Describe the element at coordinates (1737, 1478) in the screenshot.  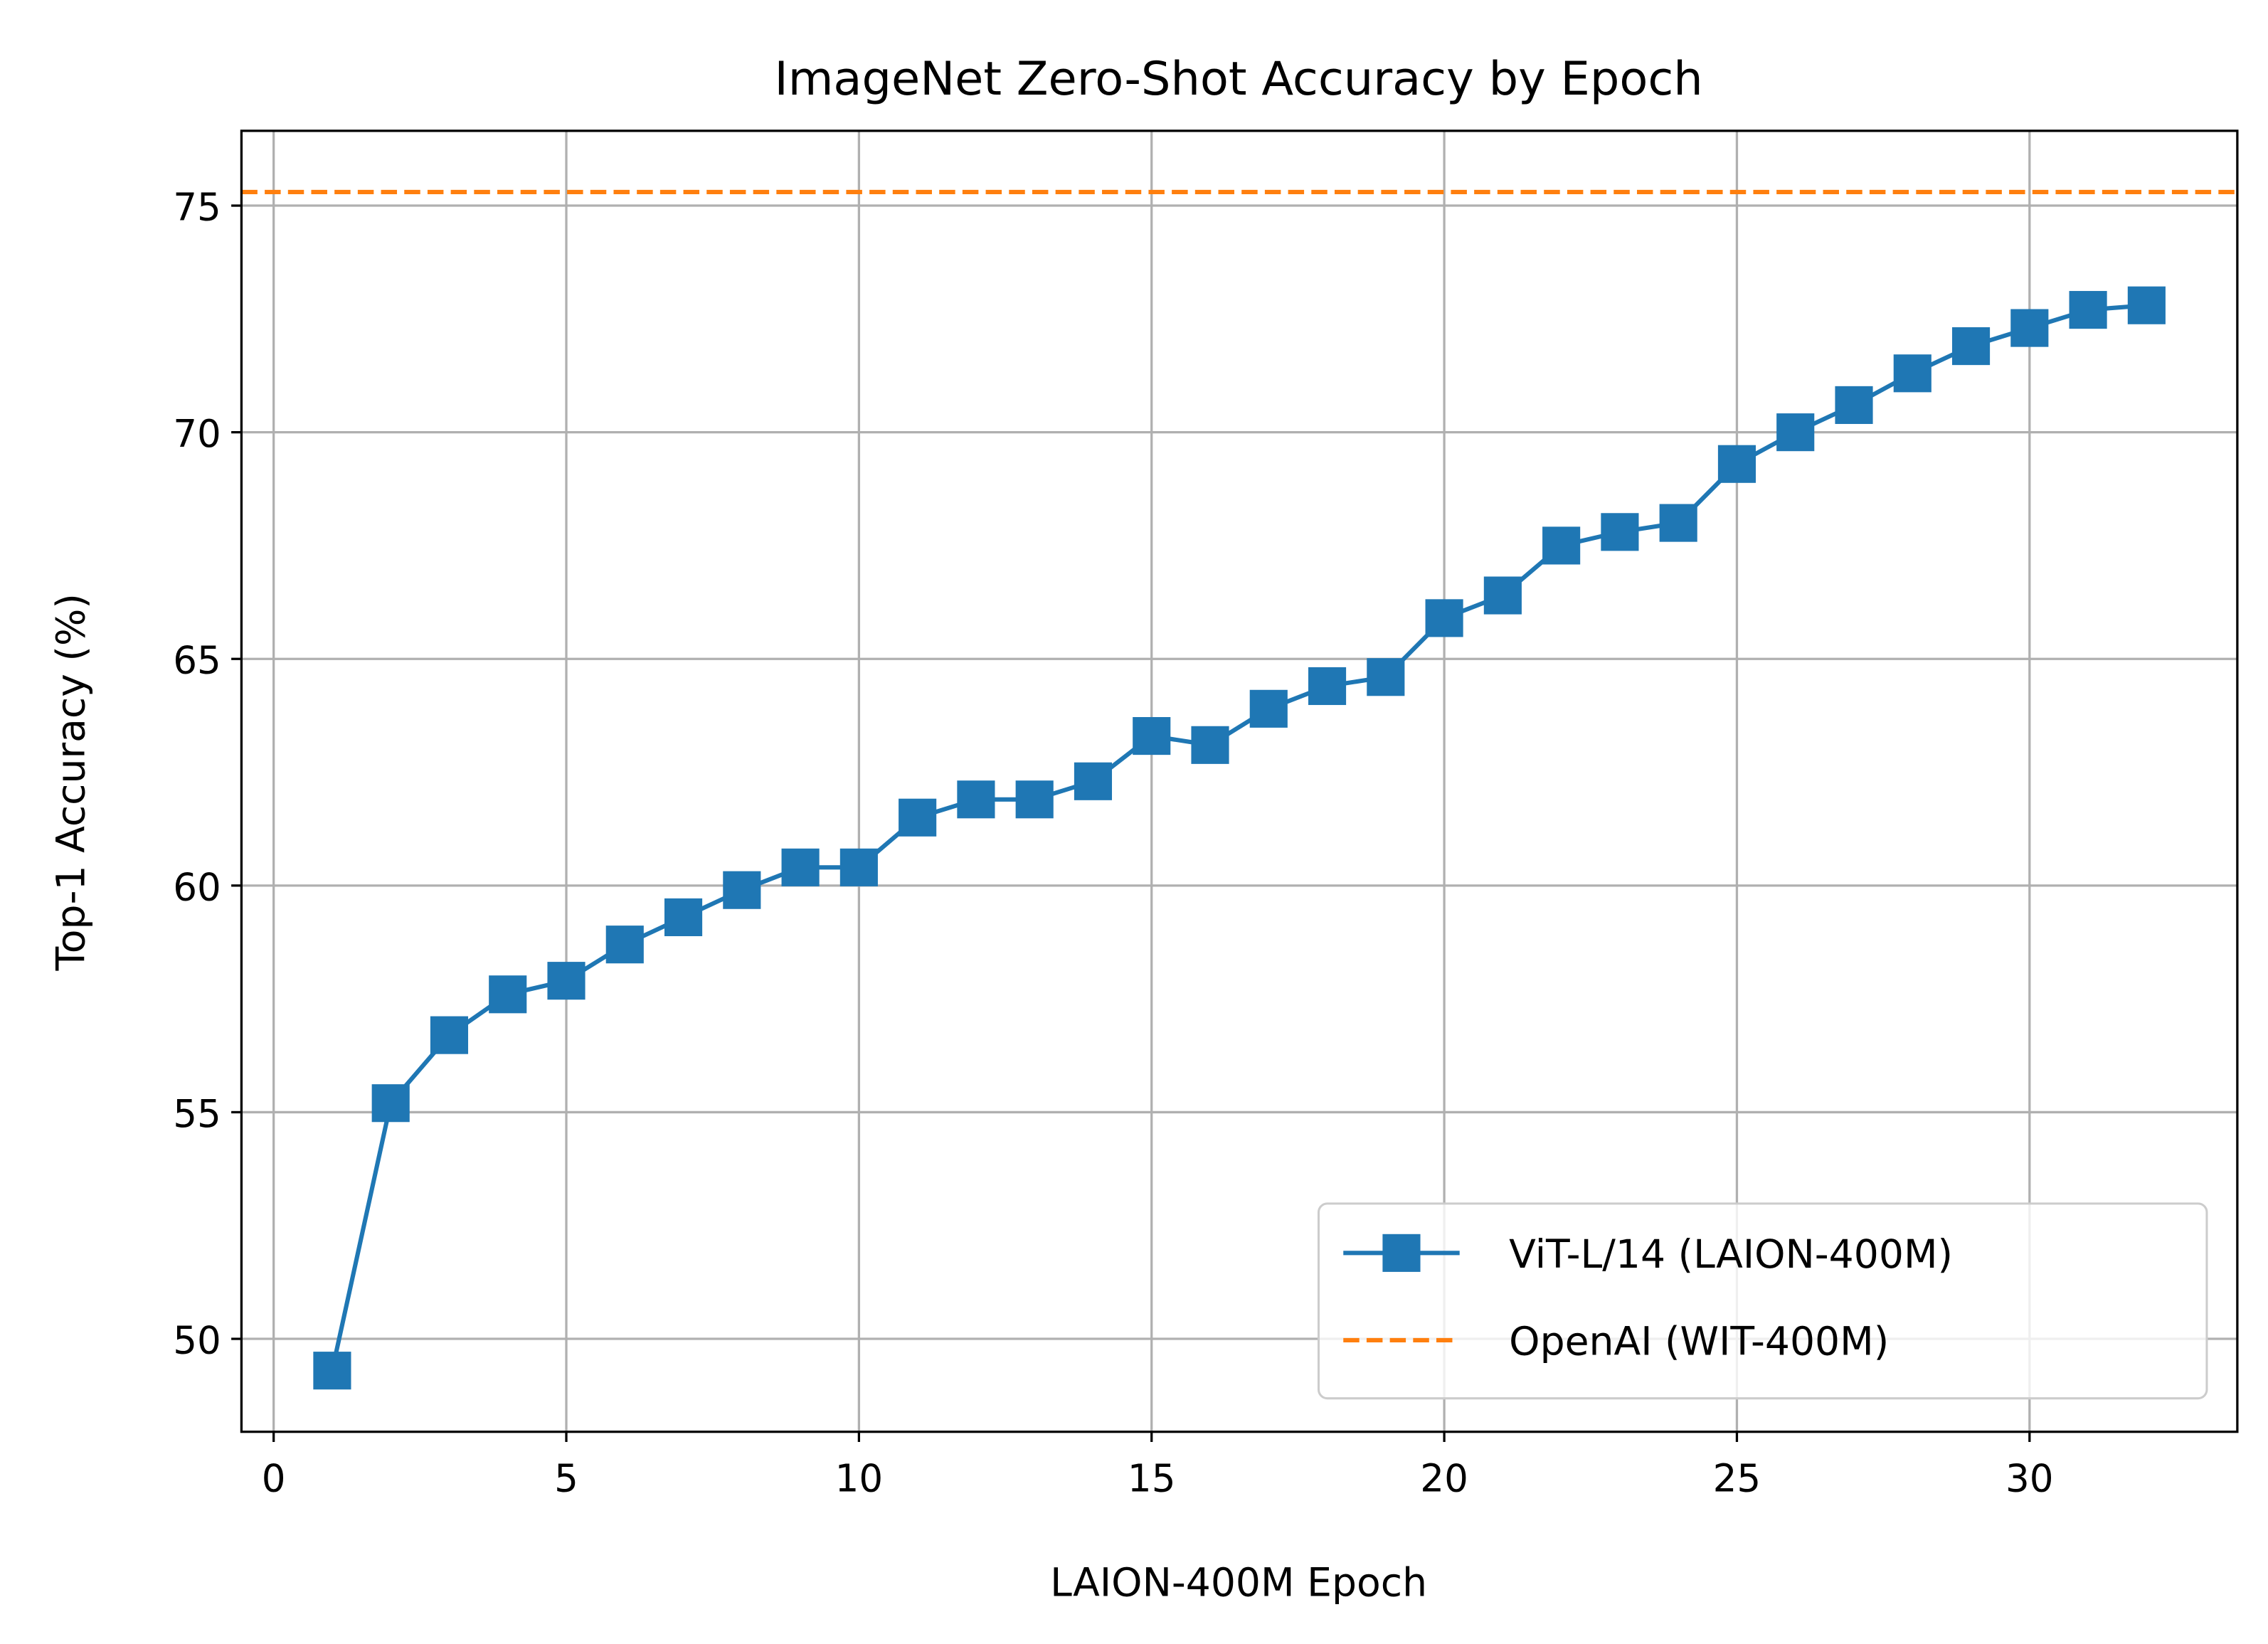
I see `x-tick-label: 25` at that location.